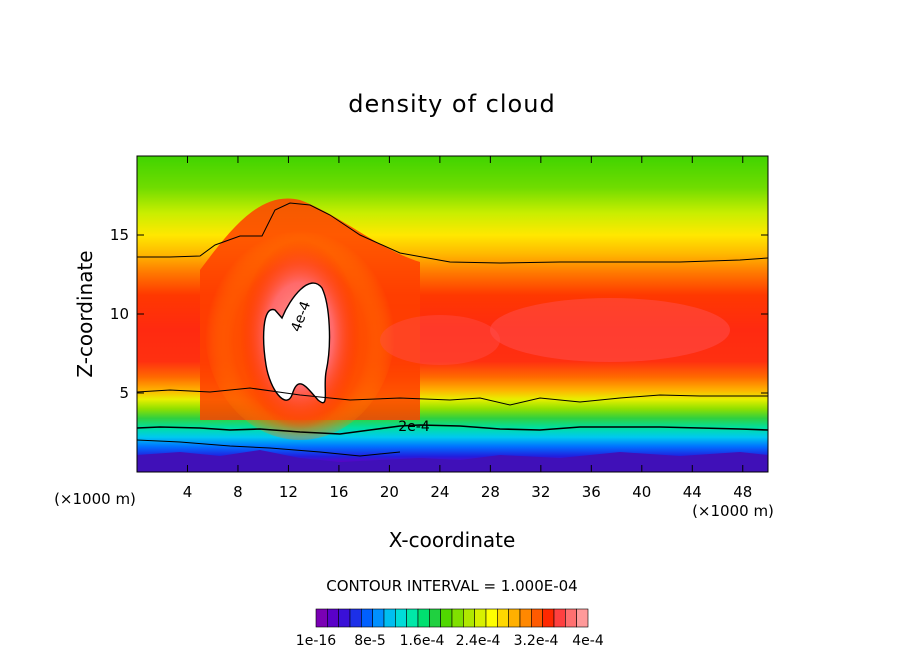  What do you see at coordinates (591, 492) in the screenshot?
I see `x-tick-label: 36` at bounding box center [591, 492].